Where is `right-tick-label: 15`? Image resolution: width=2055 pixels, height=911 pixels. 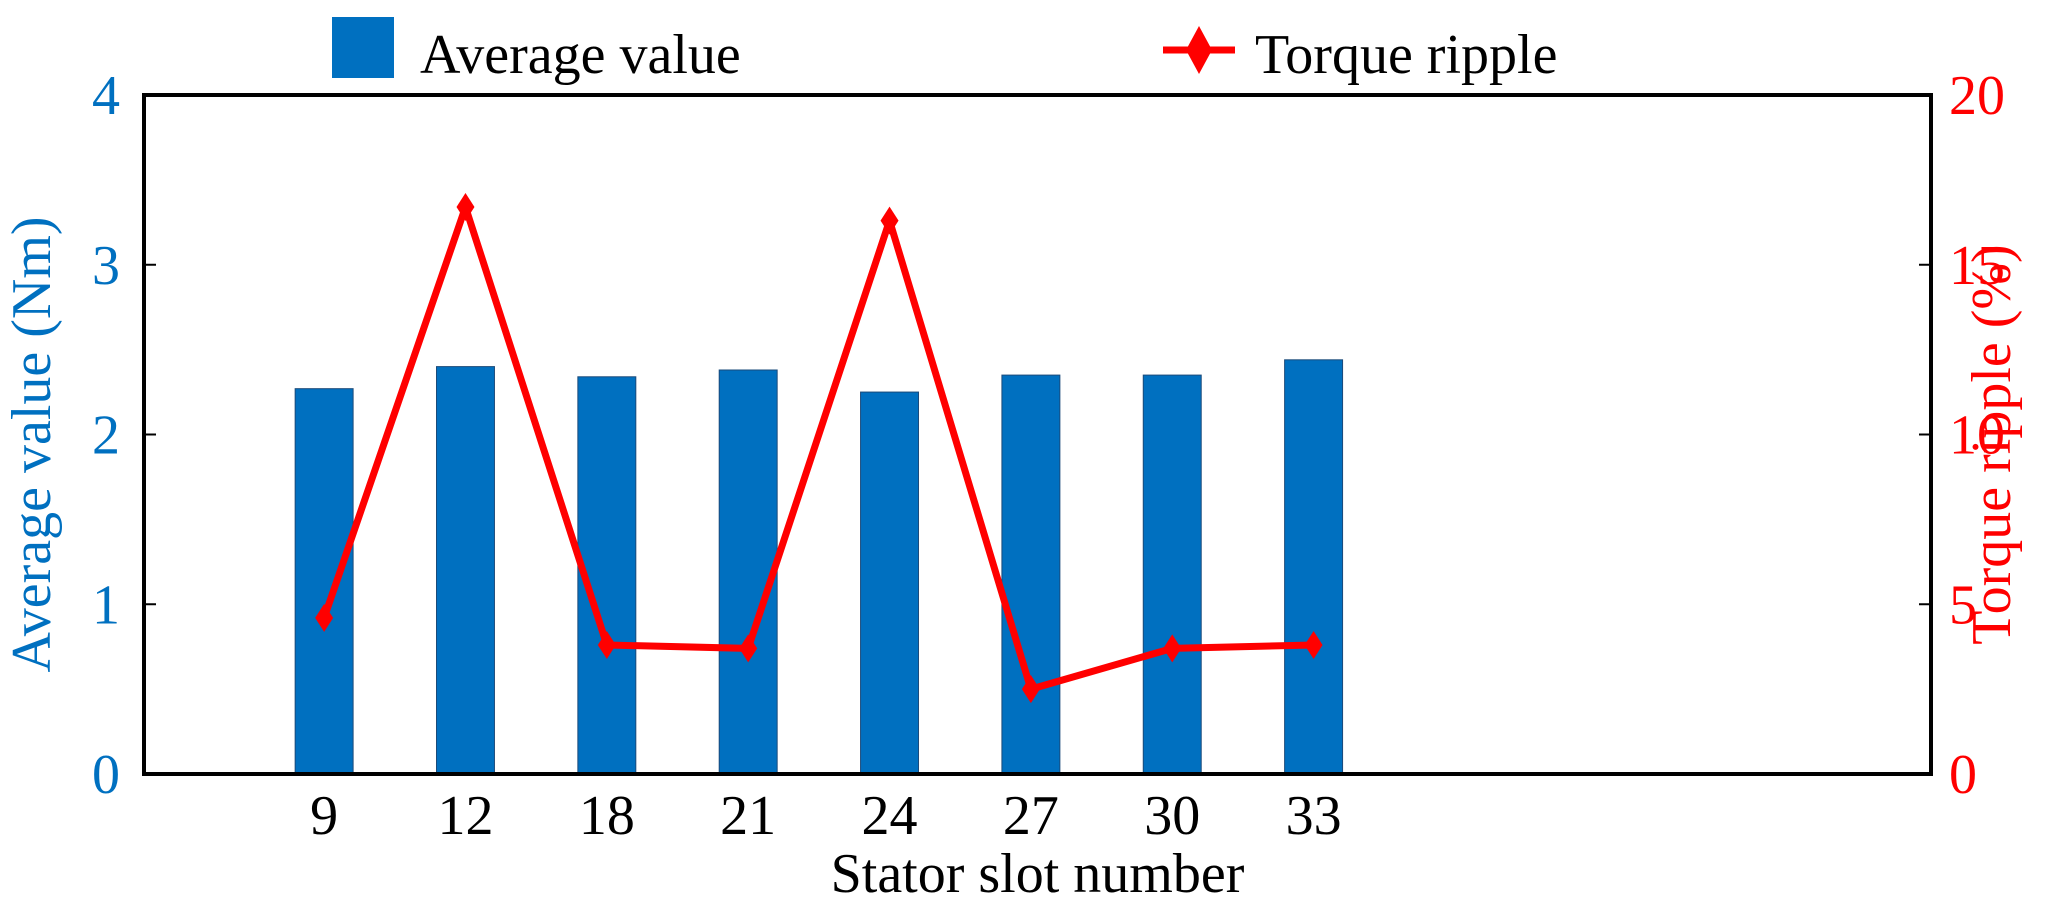 right-tick-label: 15 is located at coordinates (1977, 266).